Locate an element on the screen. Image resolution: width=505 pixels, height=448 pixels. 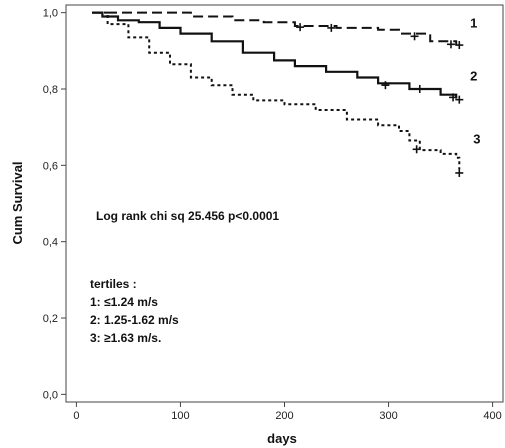
series-1-line is located at coordinates (275, 28).